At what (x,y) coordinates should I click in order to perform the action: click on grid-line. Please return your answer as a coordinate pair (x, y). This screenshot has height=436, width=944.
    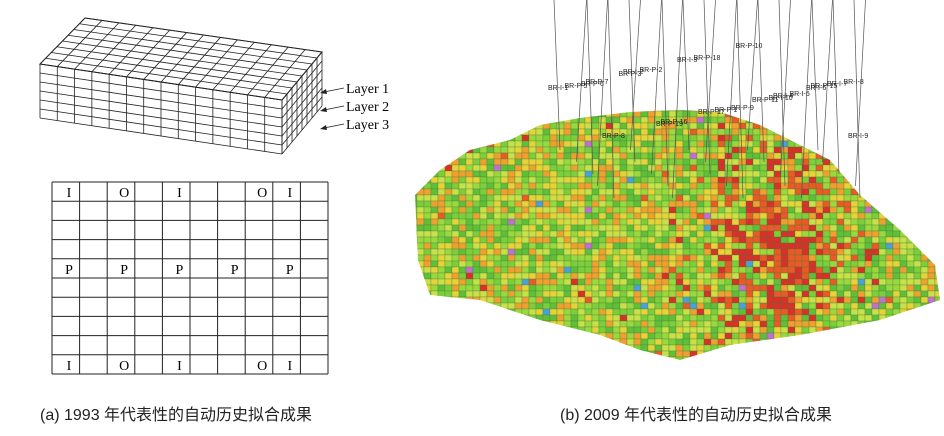
    Looking at the image, I should click on (302, 94).